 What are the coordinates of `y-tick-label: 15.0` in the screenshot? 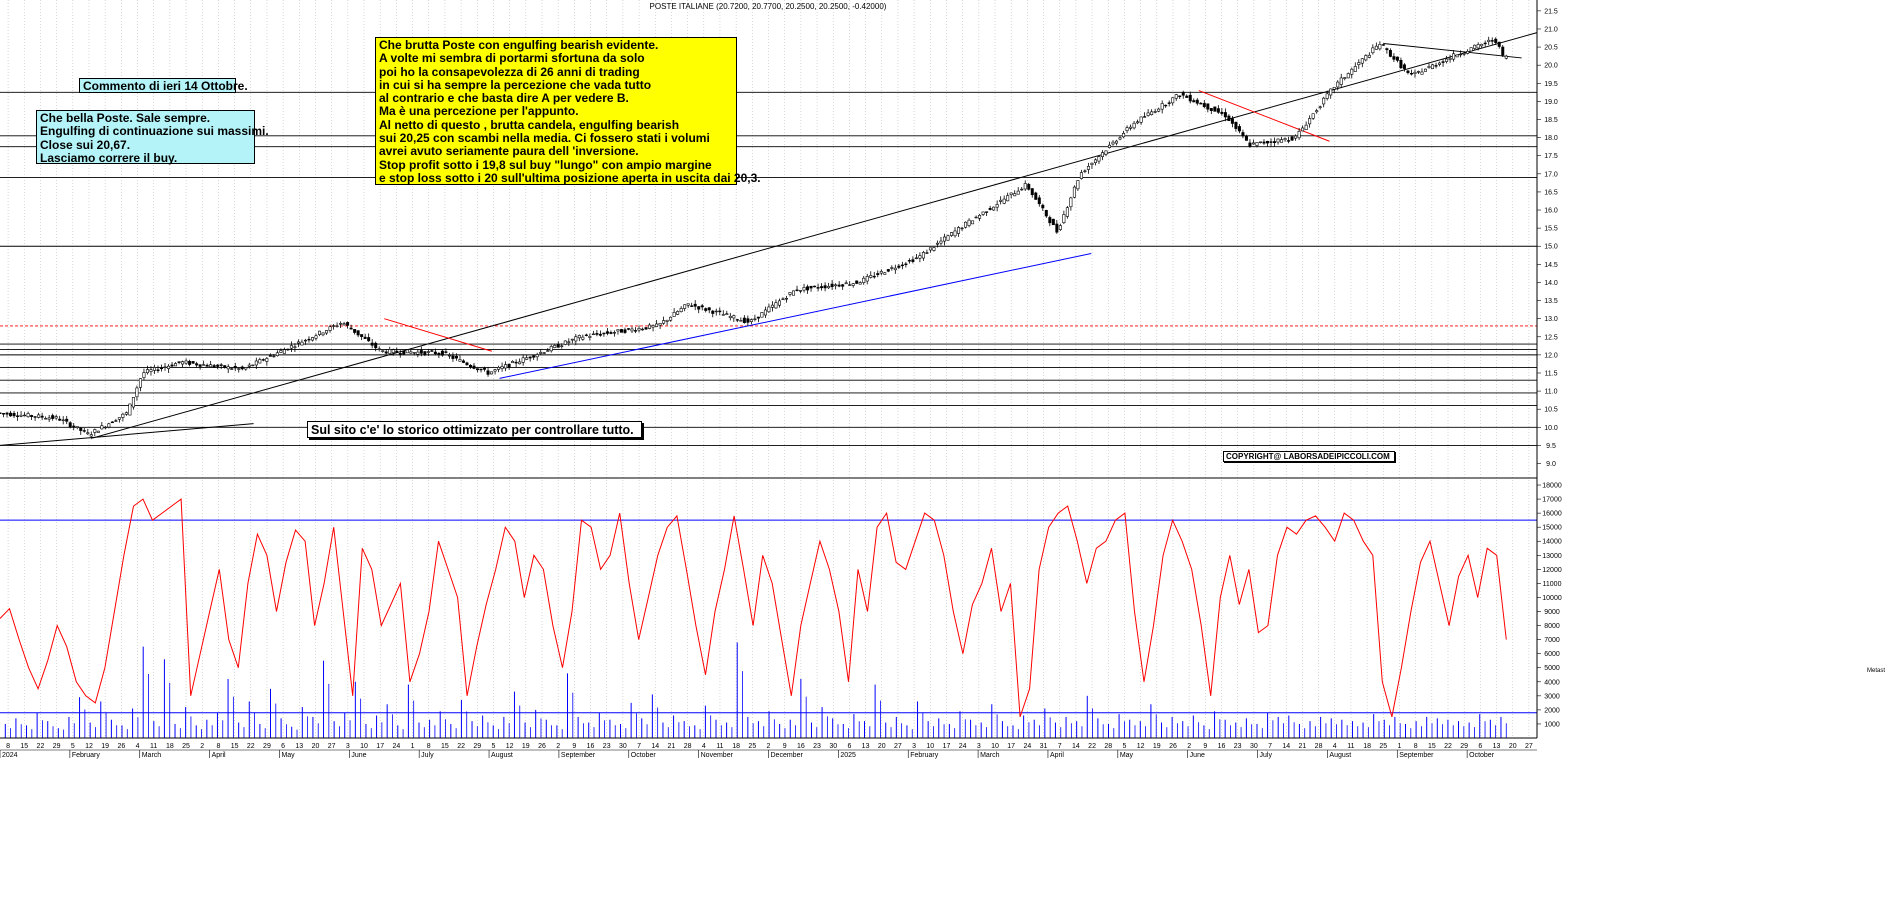 It's located at (1551, 247).